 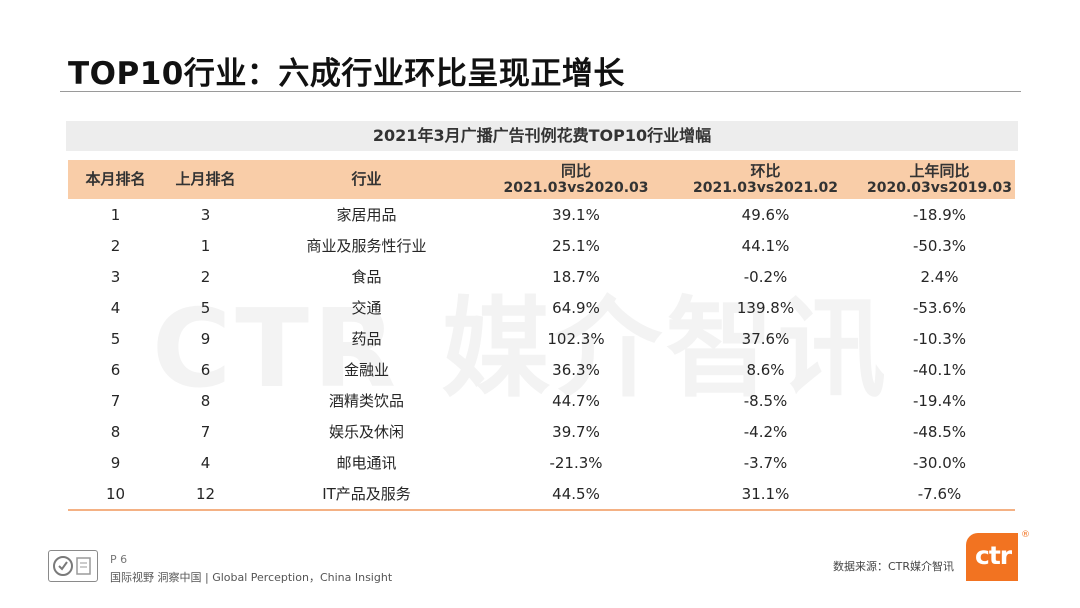 I want to click on cell-yoy: -21.3%, so click(x=576, y=462).